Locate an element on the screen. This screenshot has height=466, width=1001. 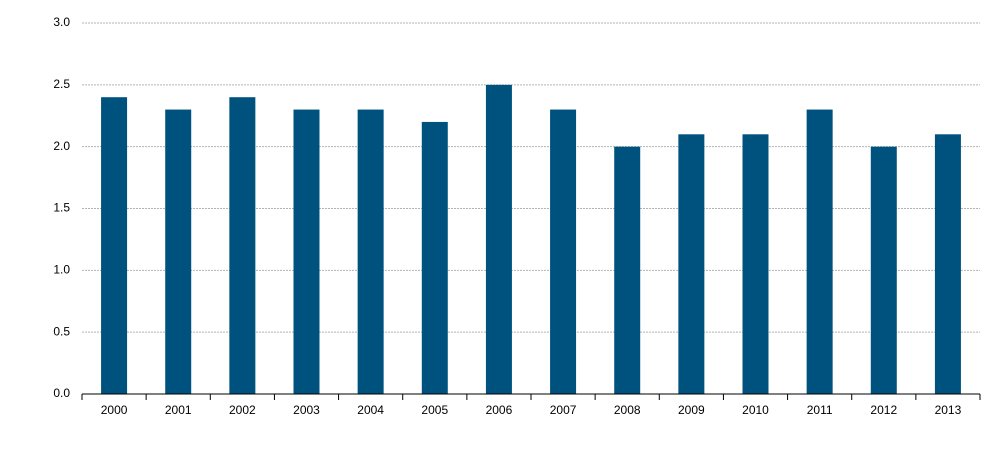
y-tick-label: 2.5 is located at coordinates (61, 84).